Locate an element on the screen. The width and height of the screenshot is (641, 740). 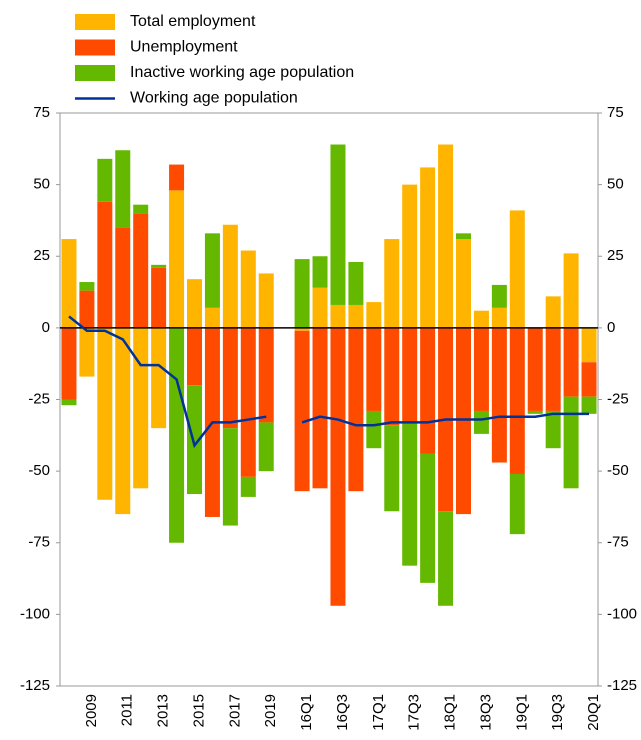
x-tick-label: 2013 is located at coordinates (163, 710).